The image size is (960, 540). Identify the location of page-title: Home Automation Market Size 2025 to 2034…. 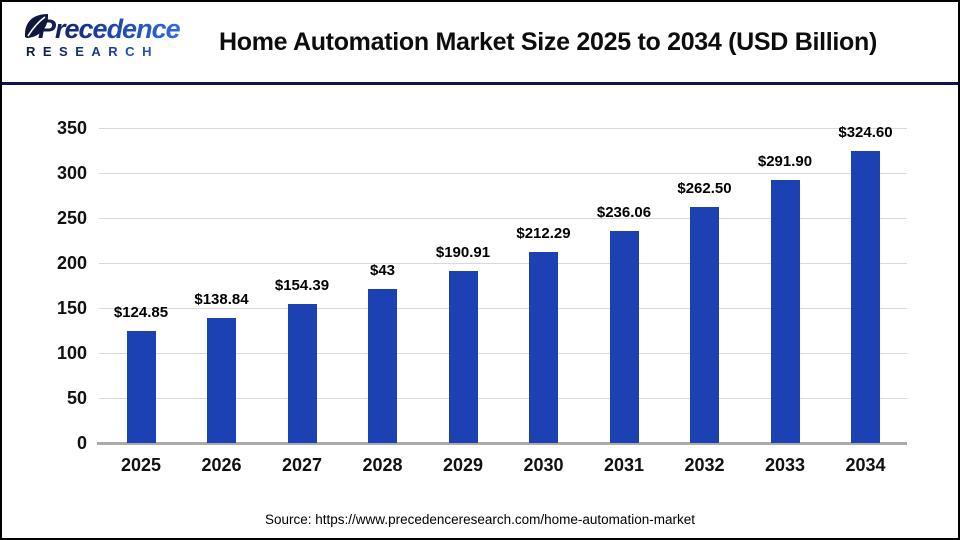
(548, 42).